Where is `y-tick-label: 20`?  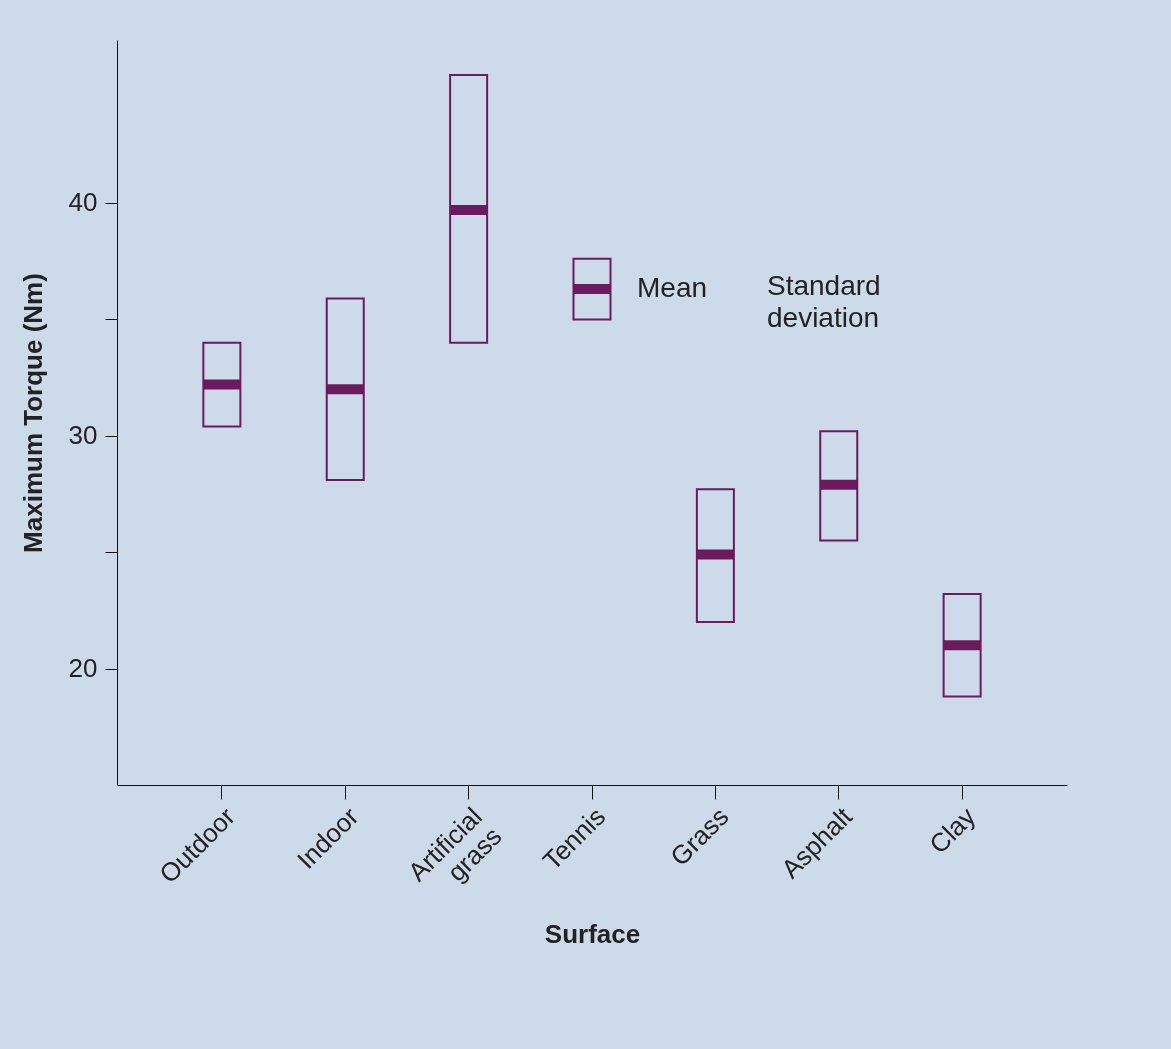
y-tick-label: 20 is located at coordinates (83, 668).